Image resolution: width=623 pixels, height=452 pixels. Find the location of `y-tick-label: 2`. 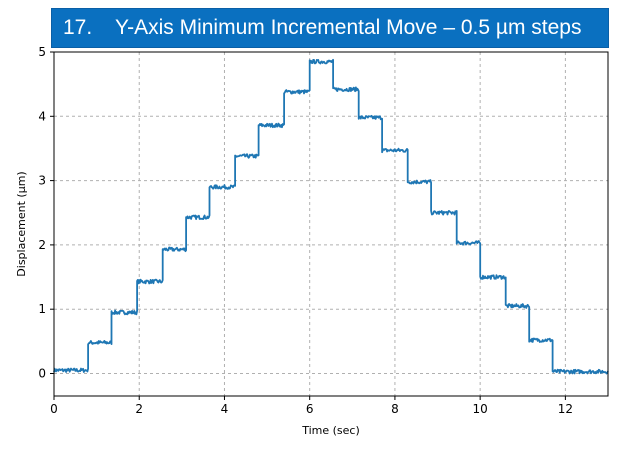

y-tick-label: 2 is located at coordinates (42, 245).